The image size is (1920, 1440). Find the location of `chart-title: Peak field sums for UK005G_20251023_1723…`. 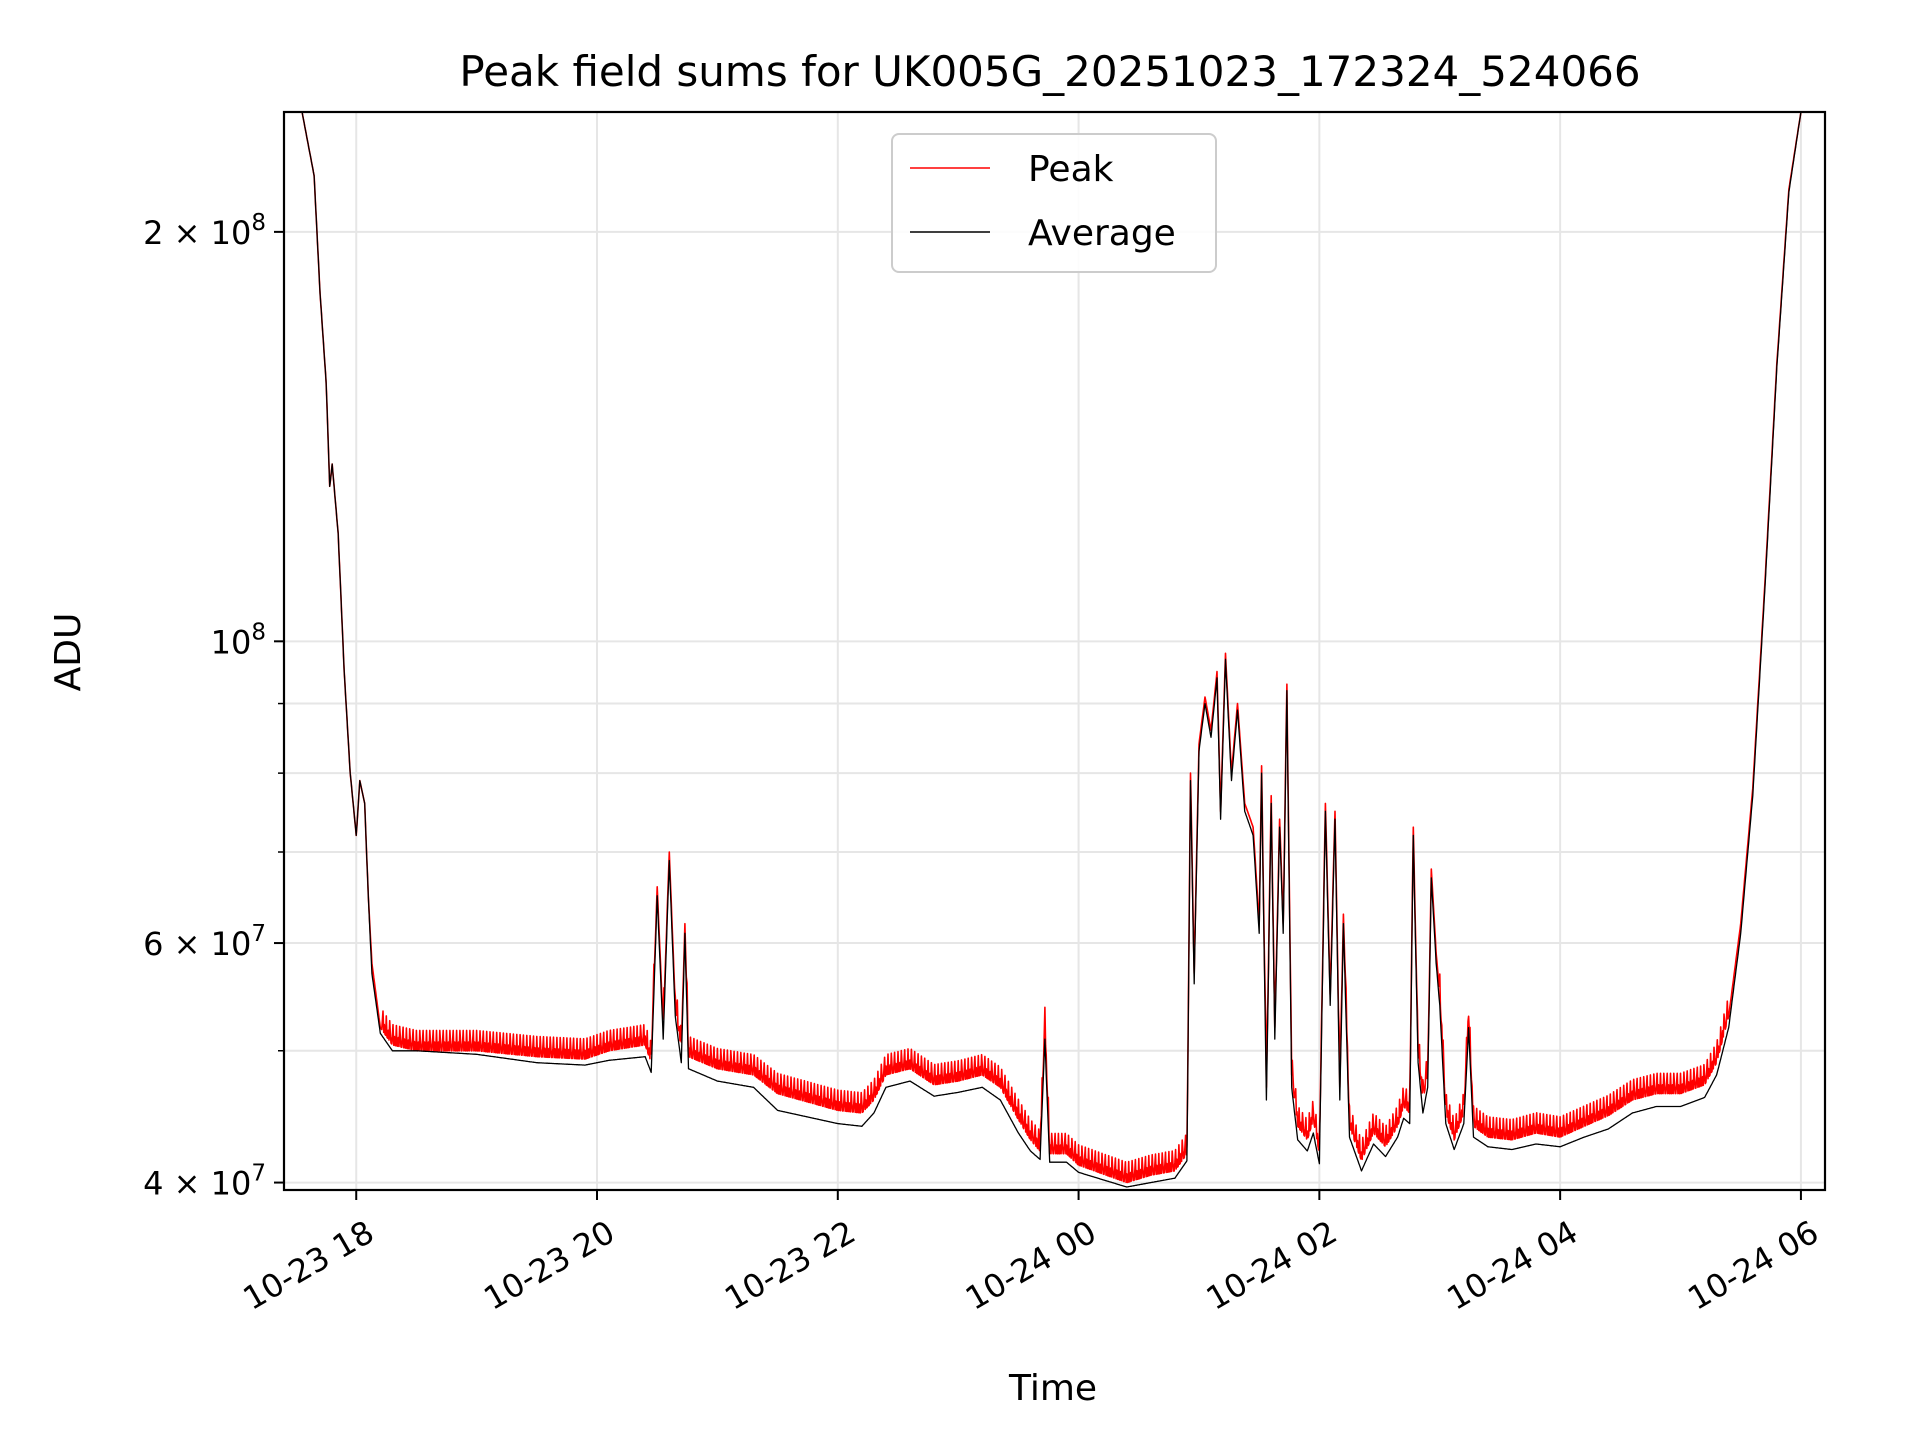

chart-title: Peak field sums for UK005G_20251023_1723… is located at coordinates (1049, 71).